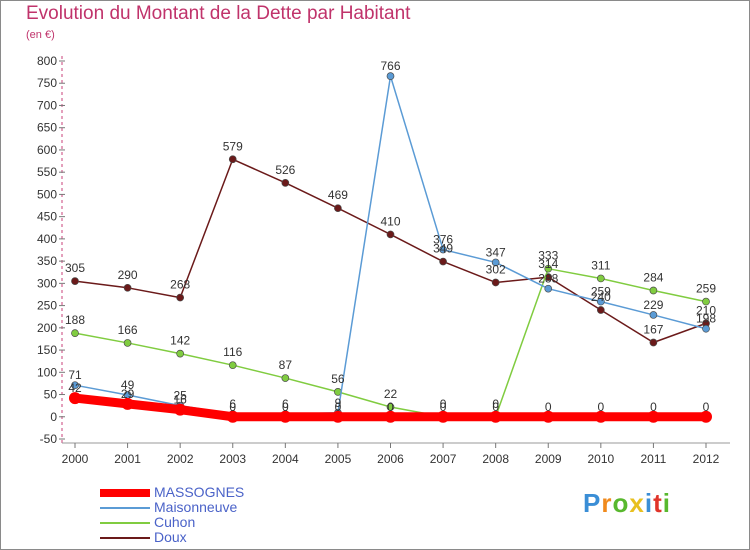 The width and height of the screenshot is (750, 550). Describe the element at coordinates (47, 239) in the screenshot. I see `y-tick-label: 400` at that location.